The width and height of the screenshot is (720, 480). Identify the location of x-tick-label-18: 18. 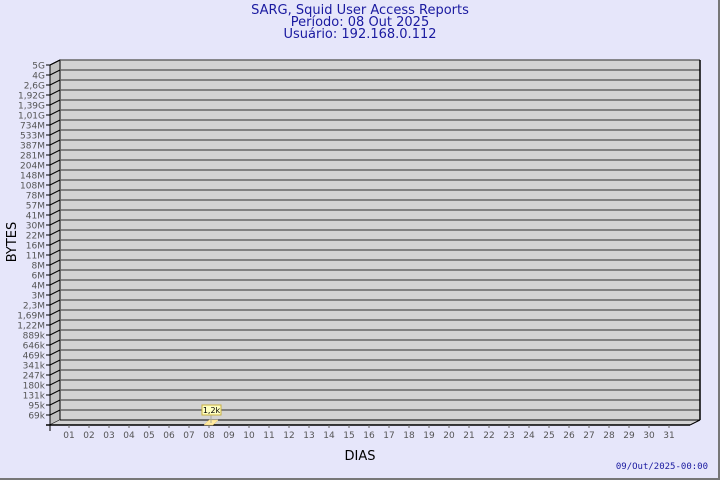
(409, 436).